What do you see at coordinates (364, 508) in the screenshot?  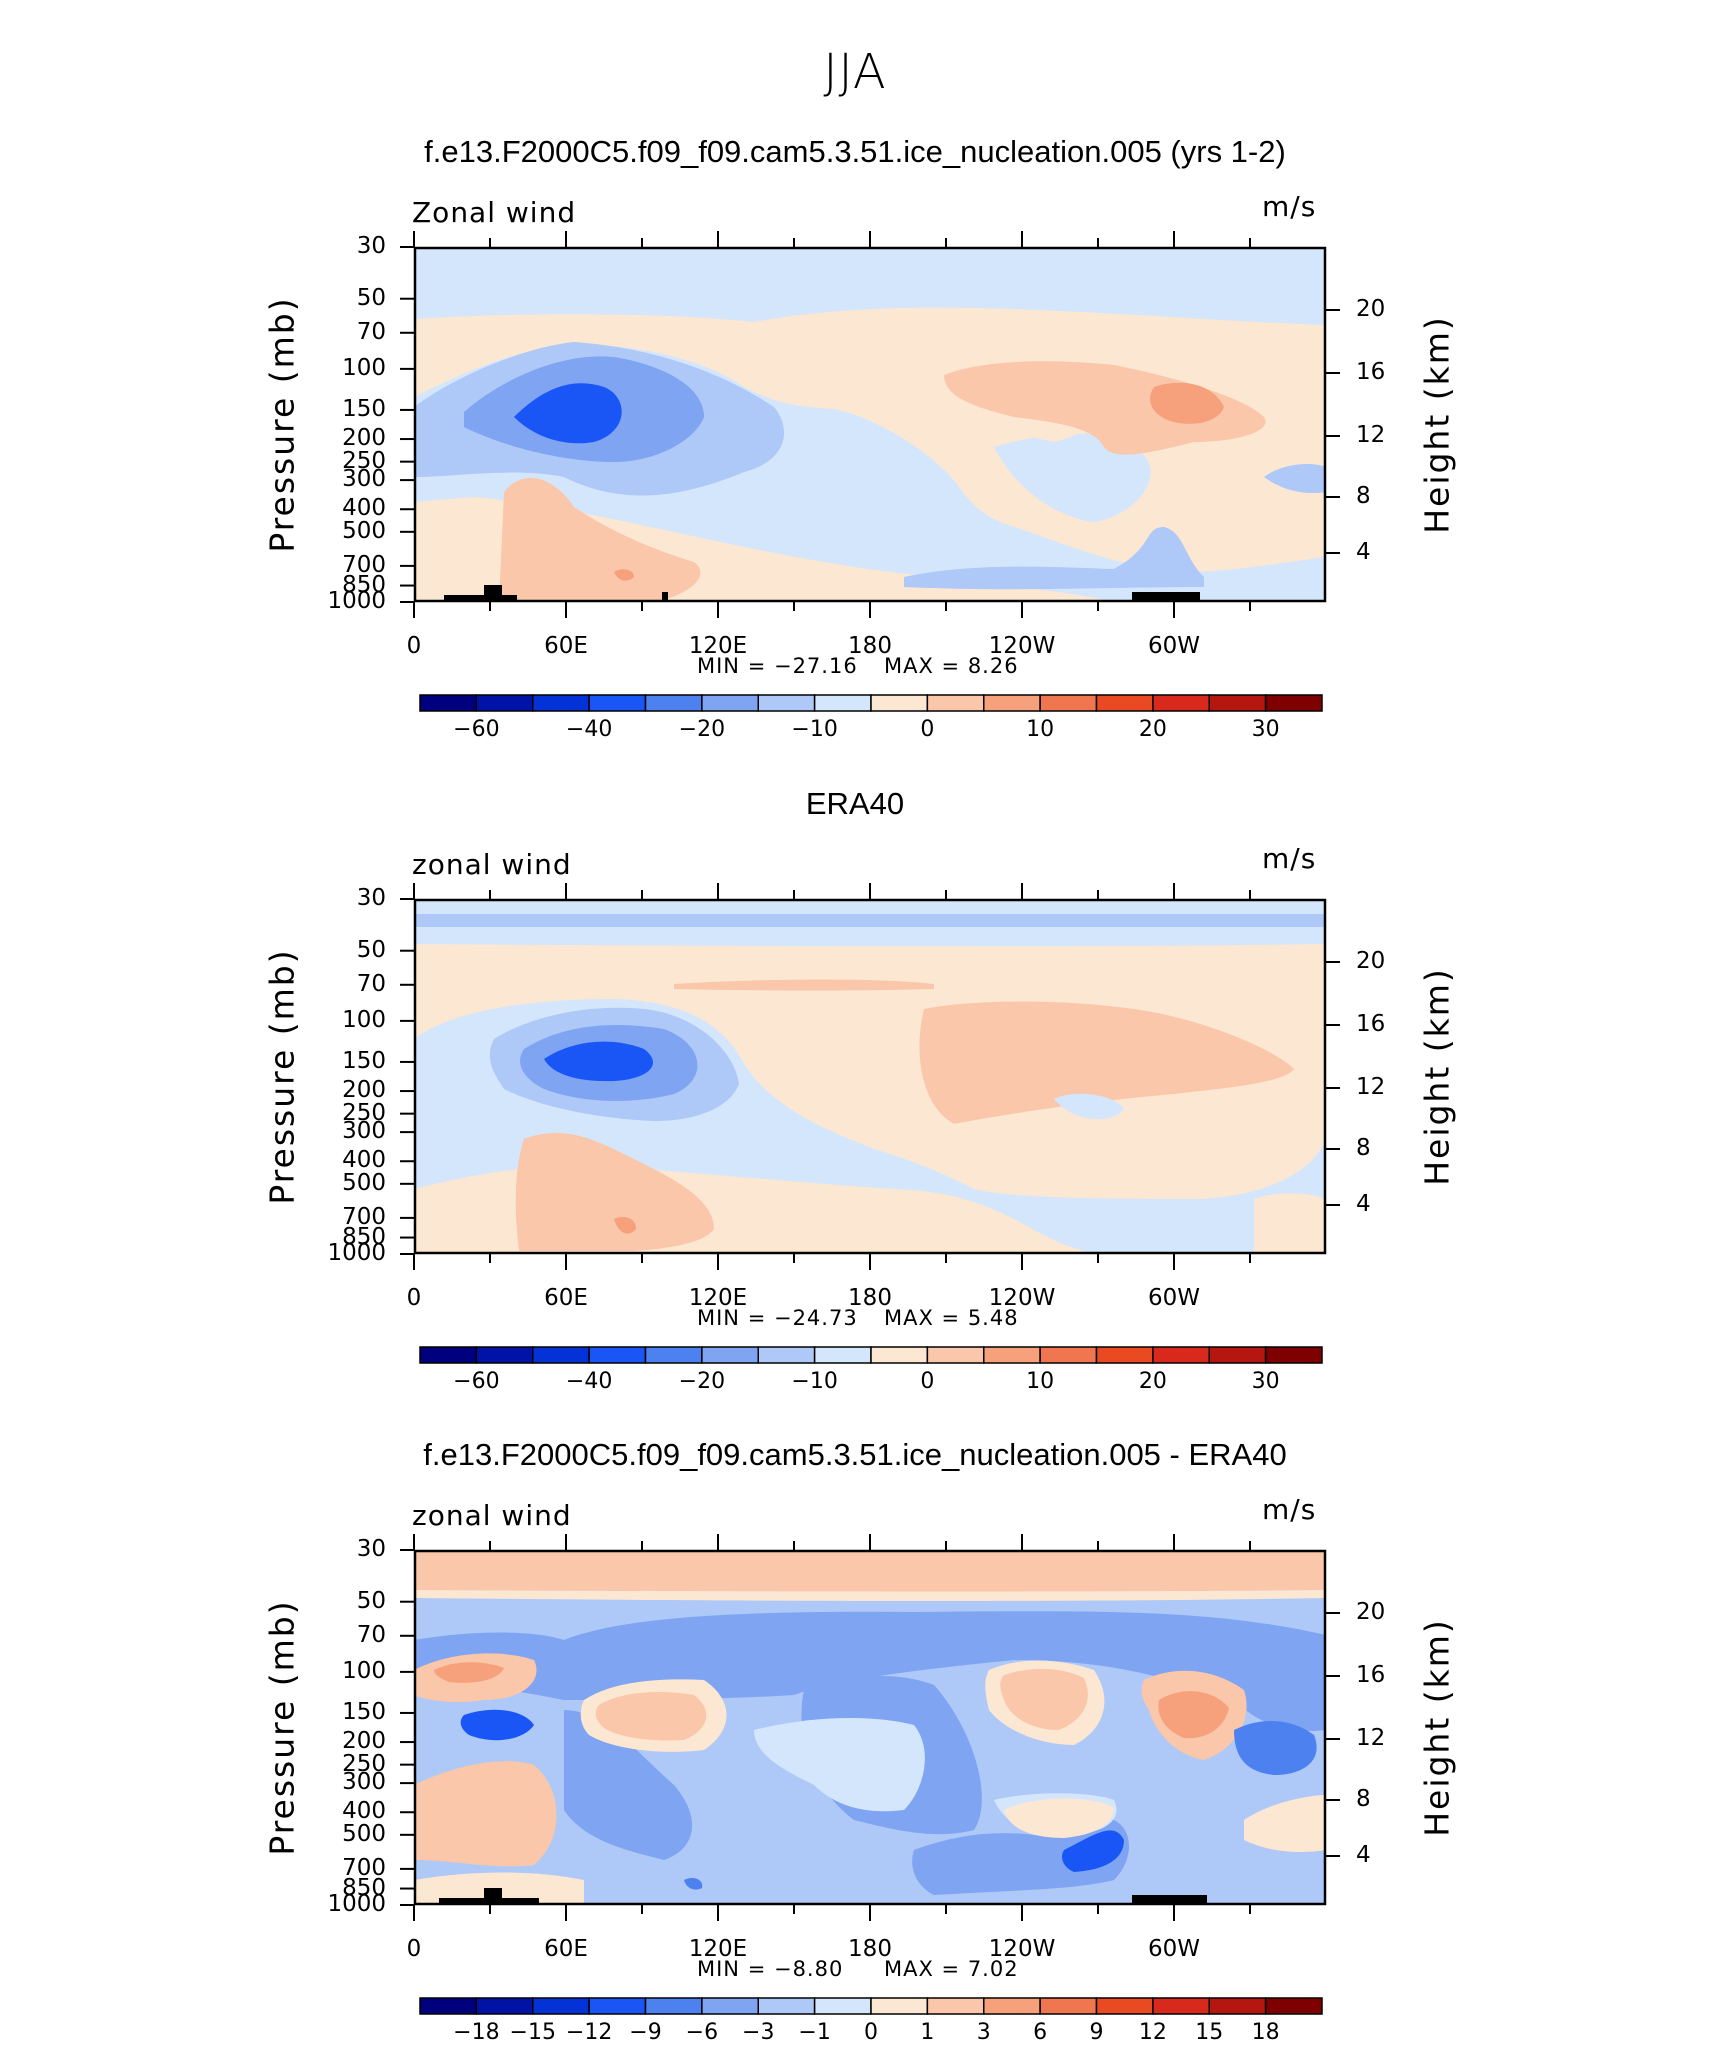 I see `pressure-tick-label: 400` at bounding box center [364, 508].